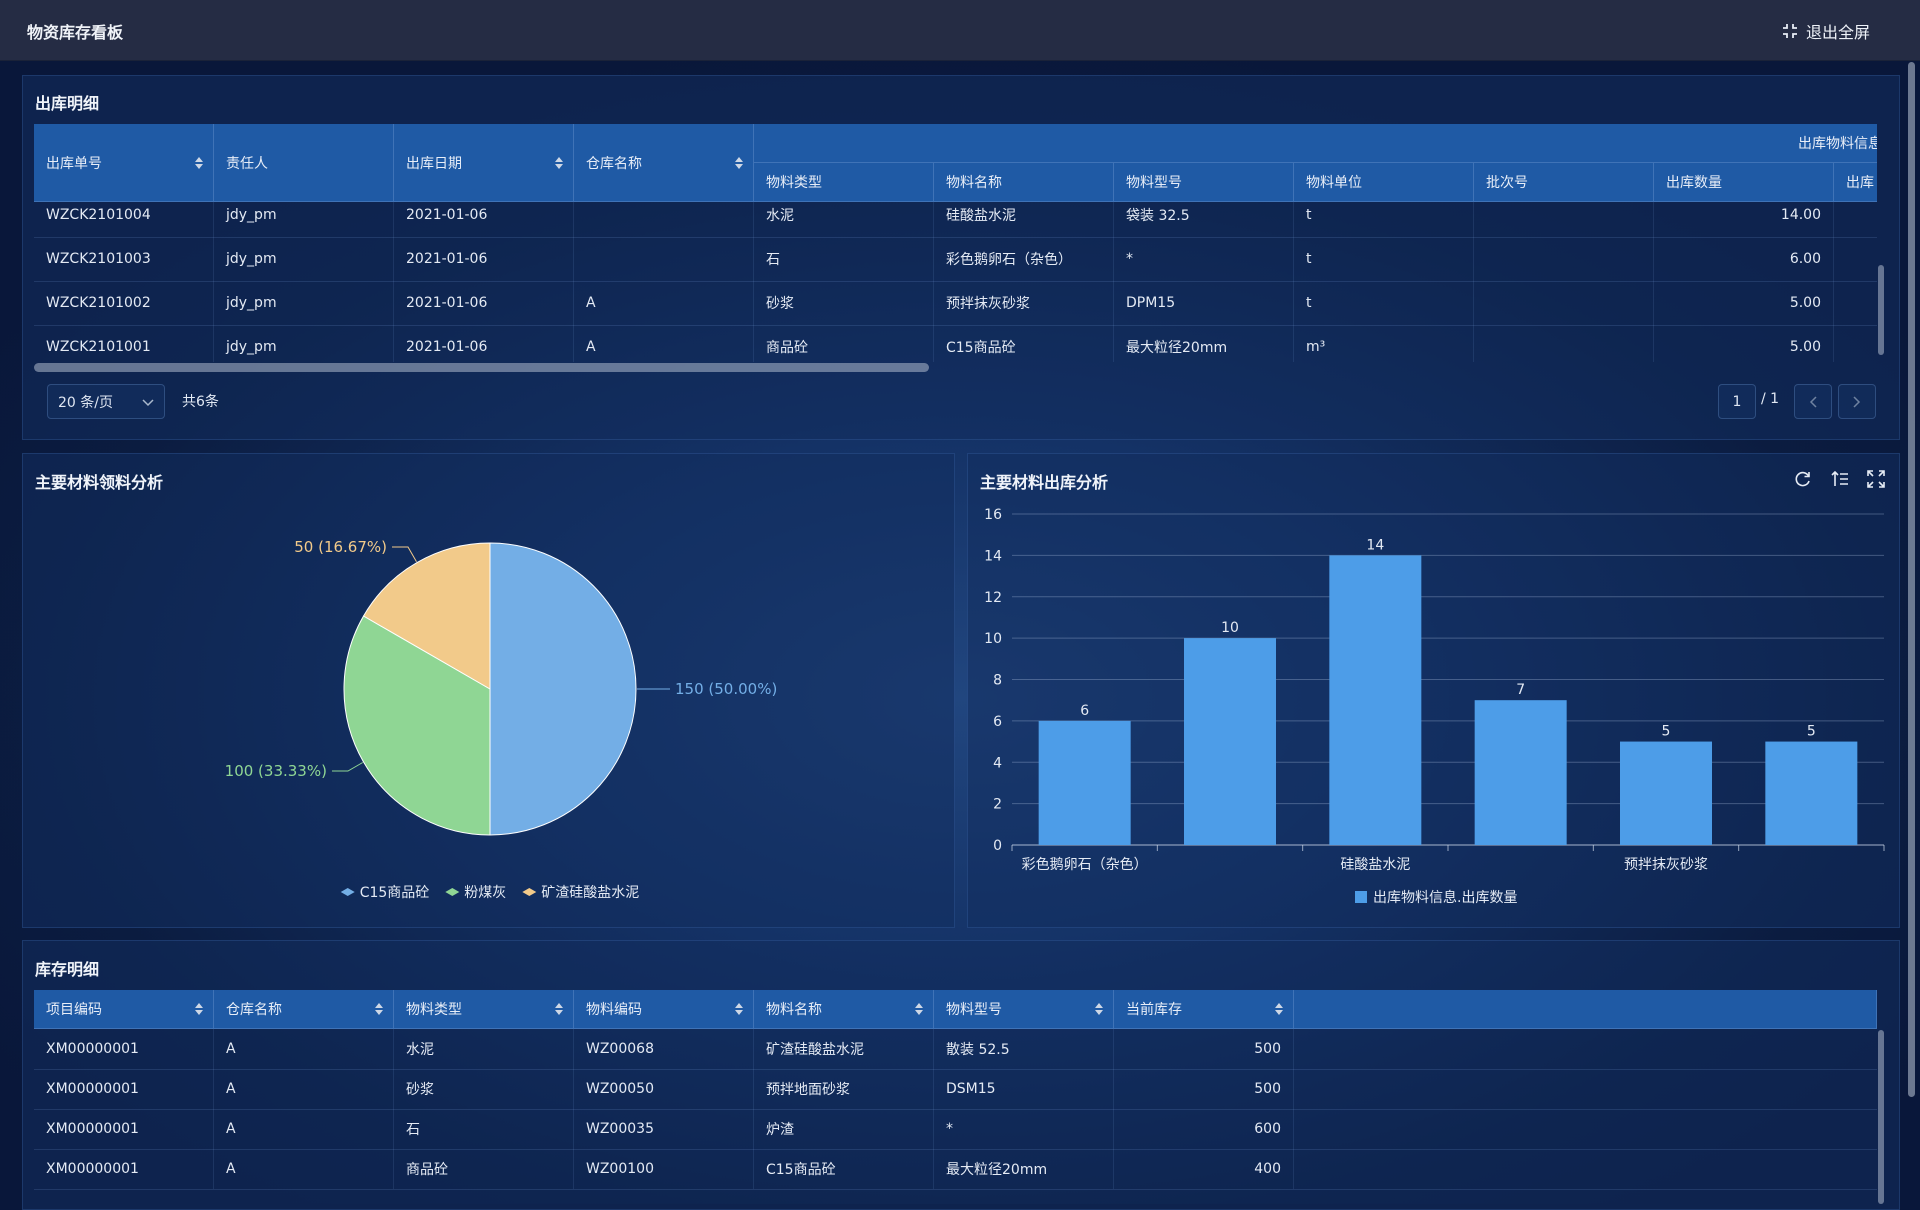  Describe the element at coordinates (404, 554) in the screenshot. I see `label-line` at that location.